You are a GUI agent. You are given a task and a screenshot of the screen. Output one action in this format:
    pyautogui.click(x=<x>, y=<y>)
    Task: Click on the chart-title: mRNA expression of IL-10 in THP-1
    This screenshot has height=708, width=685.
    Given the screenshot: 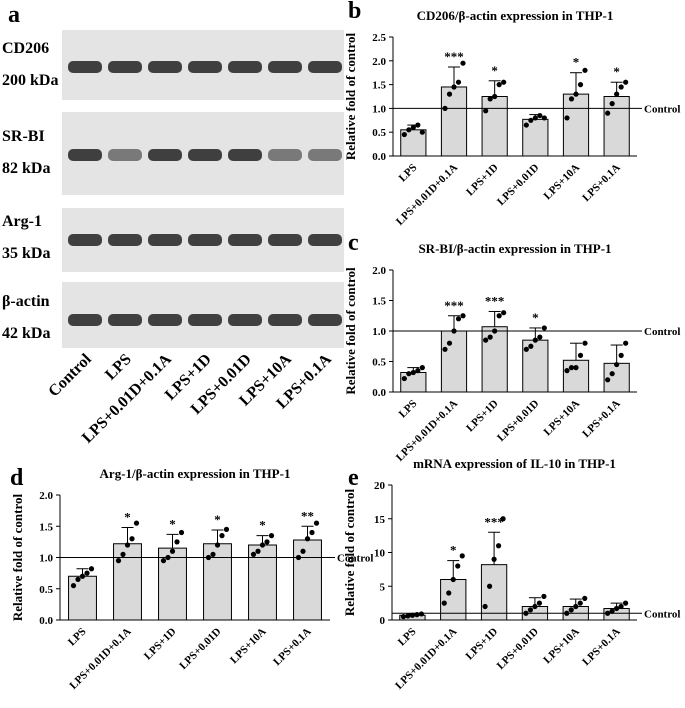 What is the action you would take?
    pyautogui.click(x=514, y=463)
    